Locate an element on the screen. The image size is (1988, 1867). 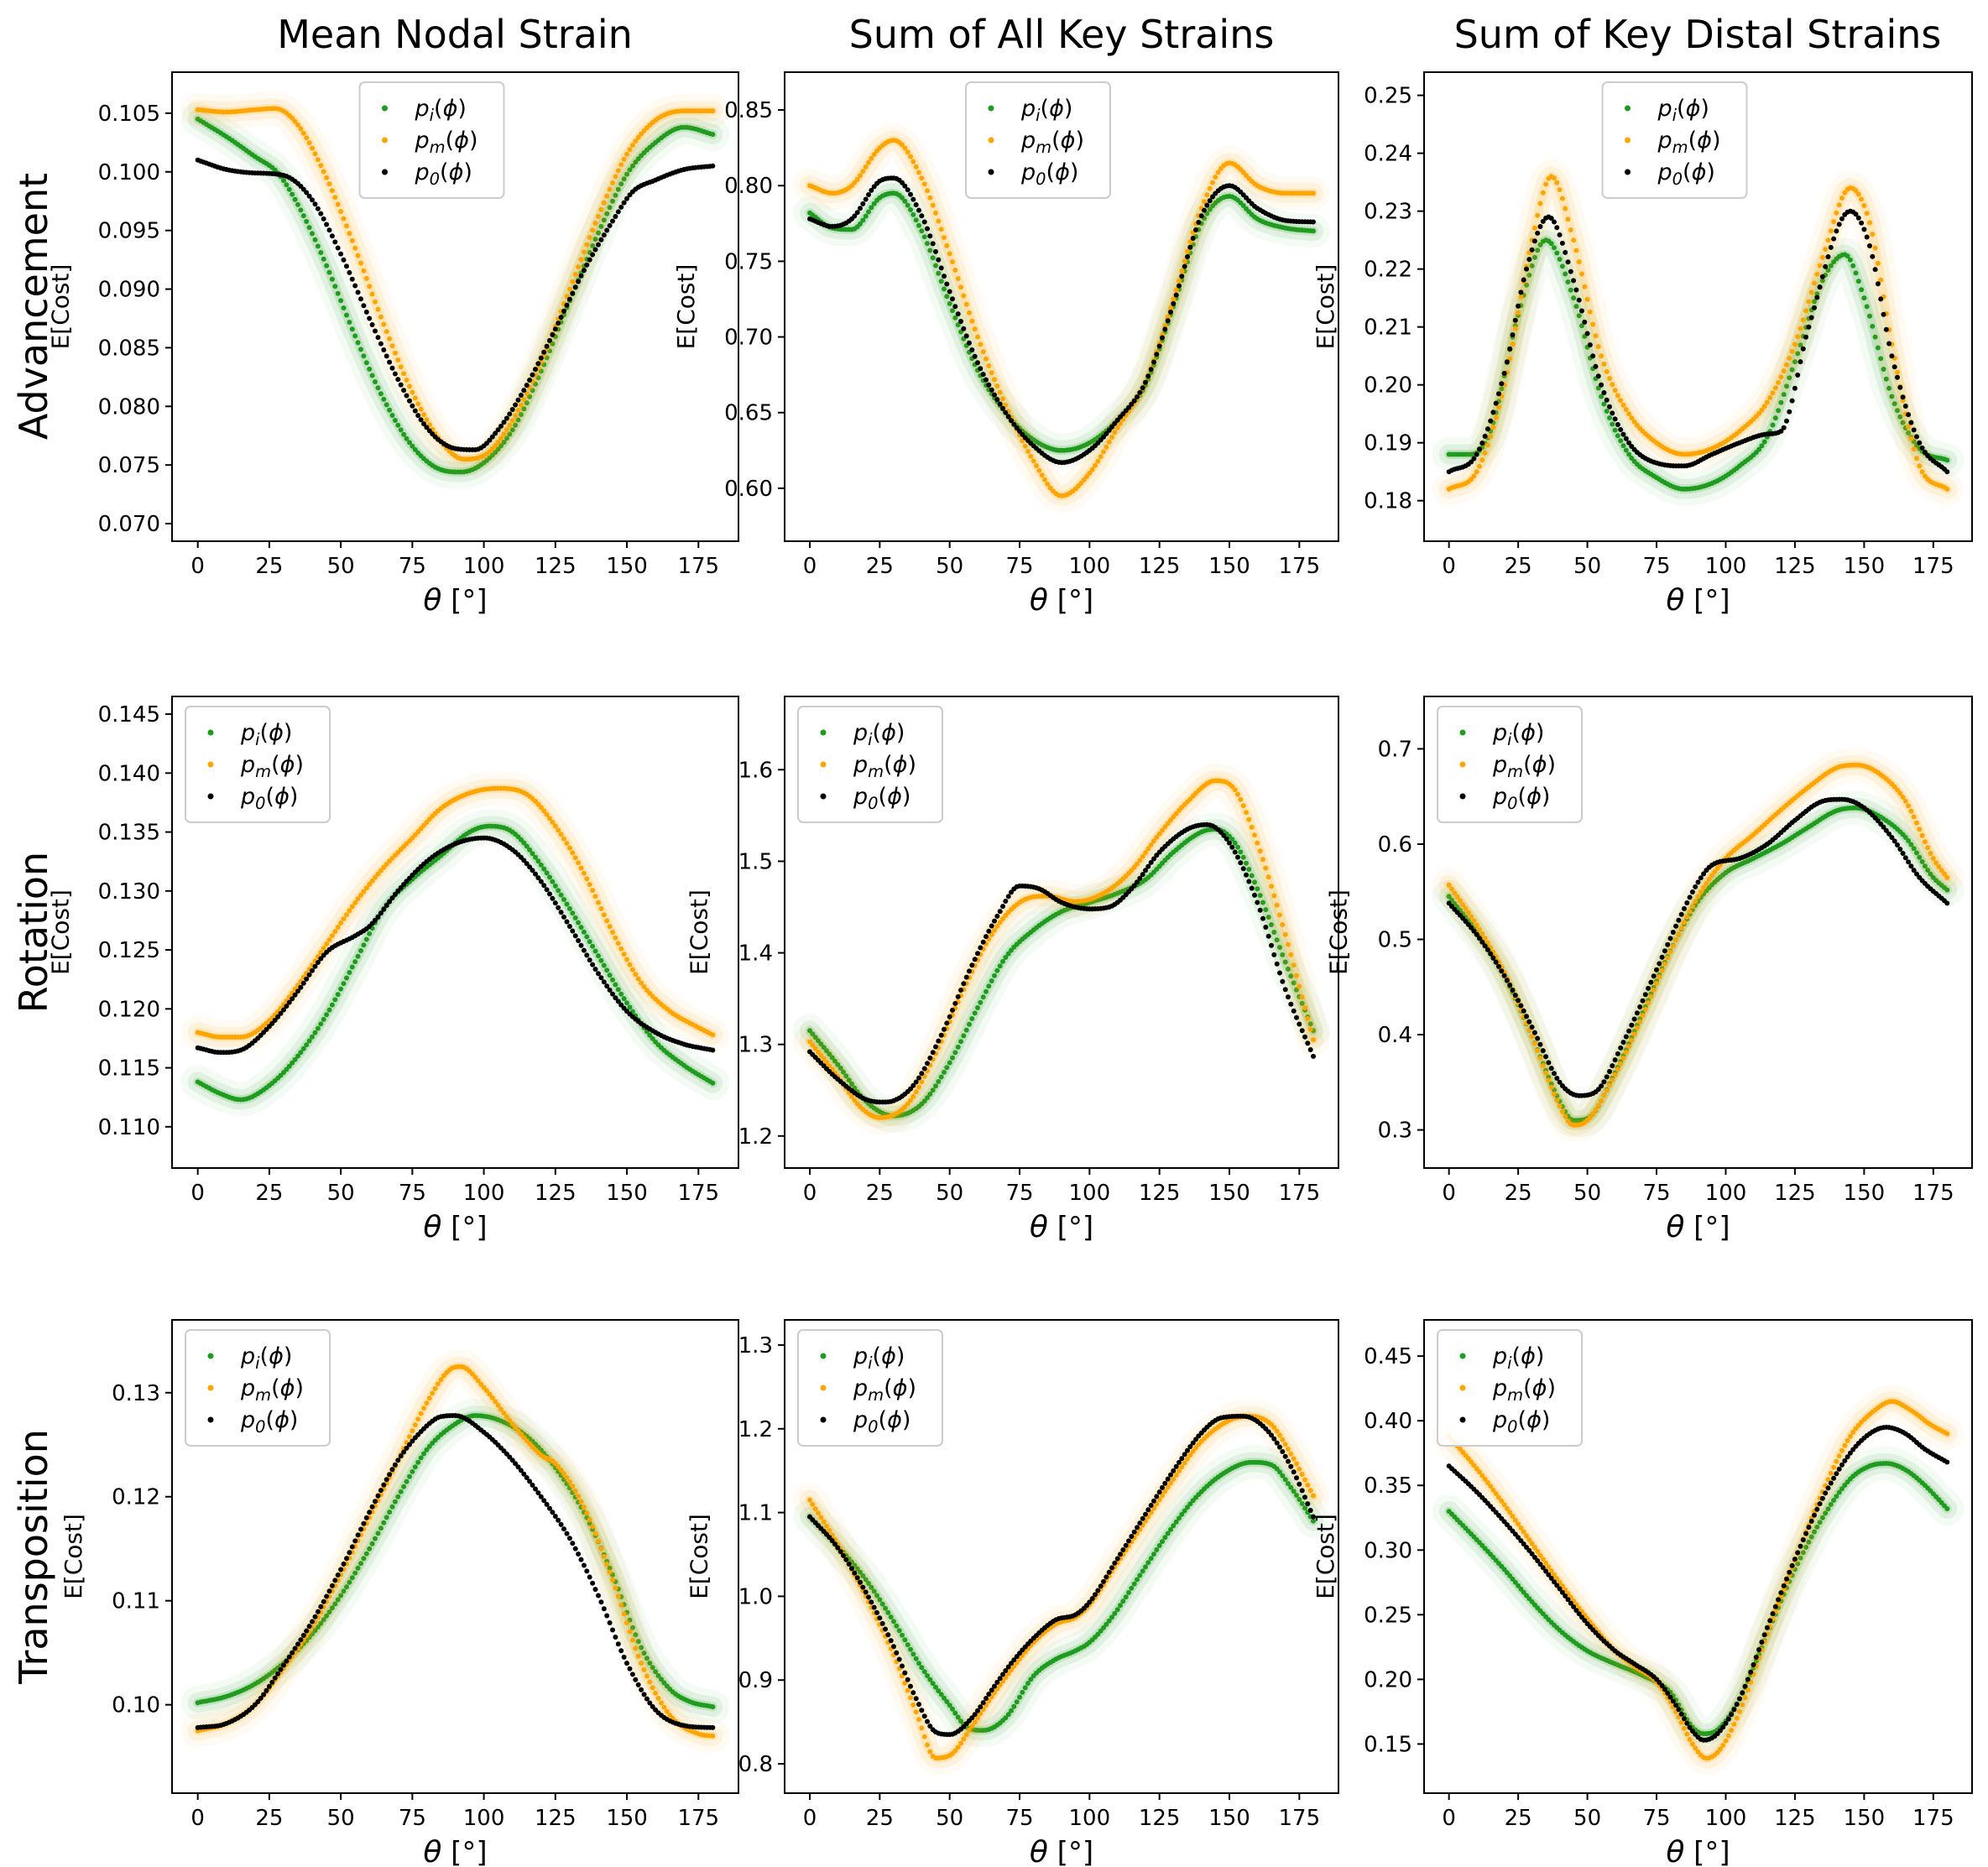
y-tick-label: 1.0 is located at coordinates (755, 1596).